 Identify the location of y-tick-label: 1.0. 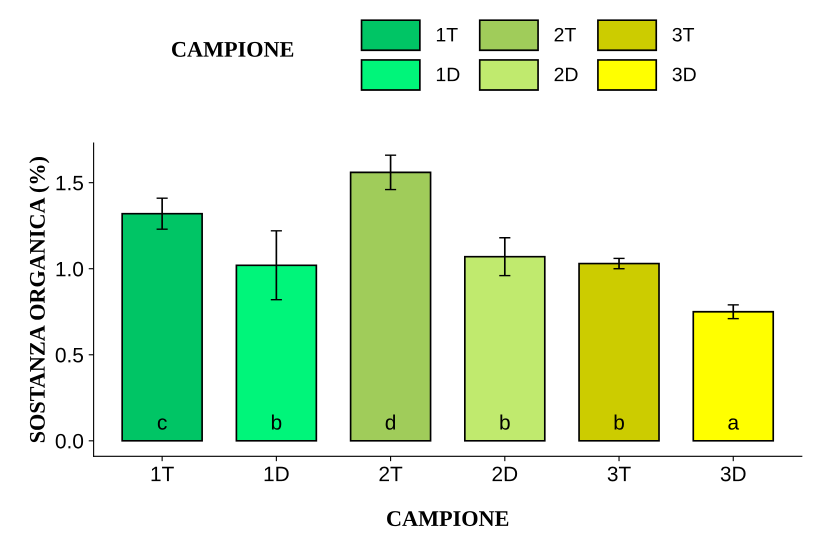
(70, 269).